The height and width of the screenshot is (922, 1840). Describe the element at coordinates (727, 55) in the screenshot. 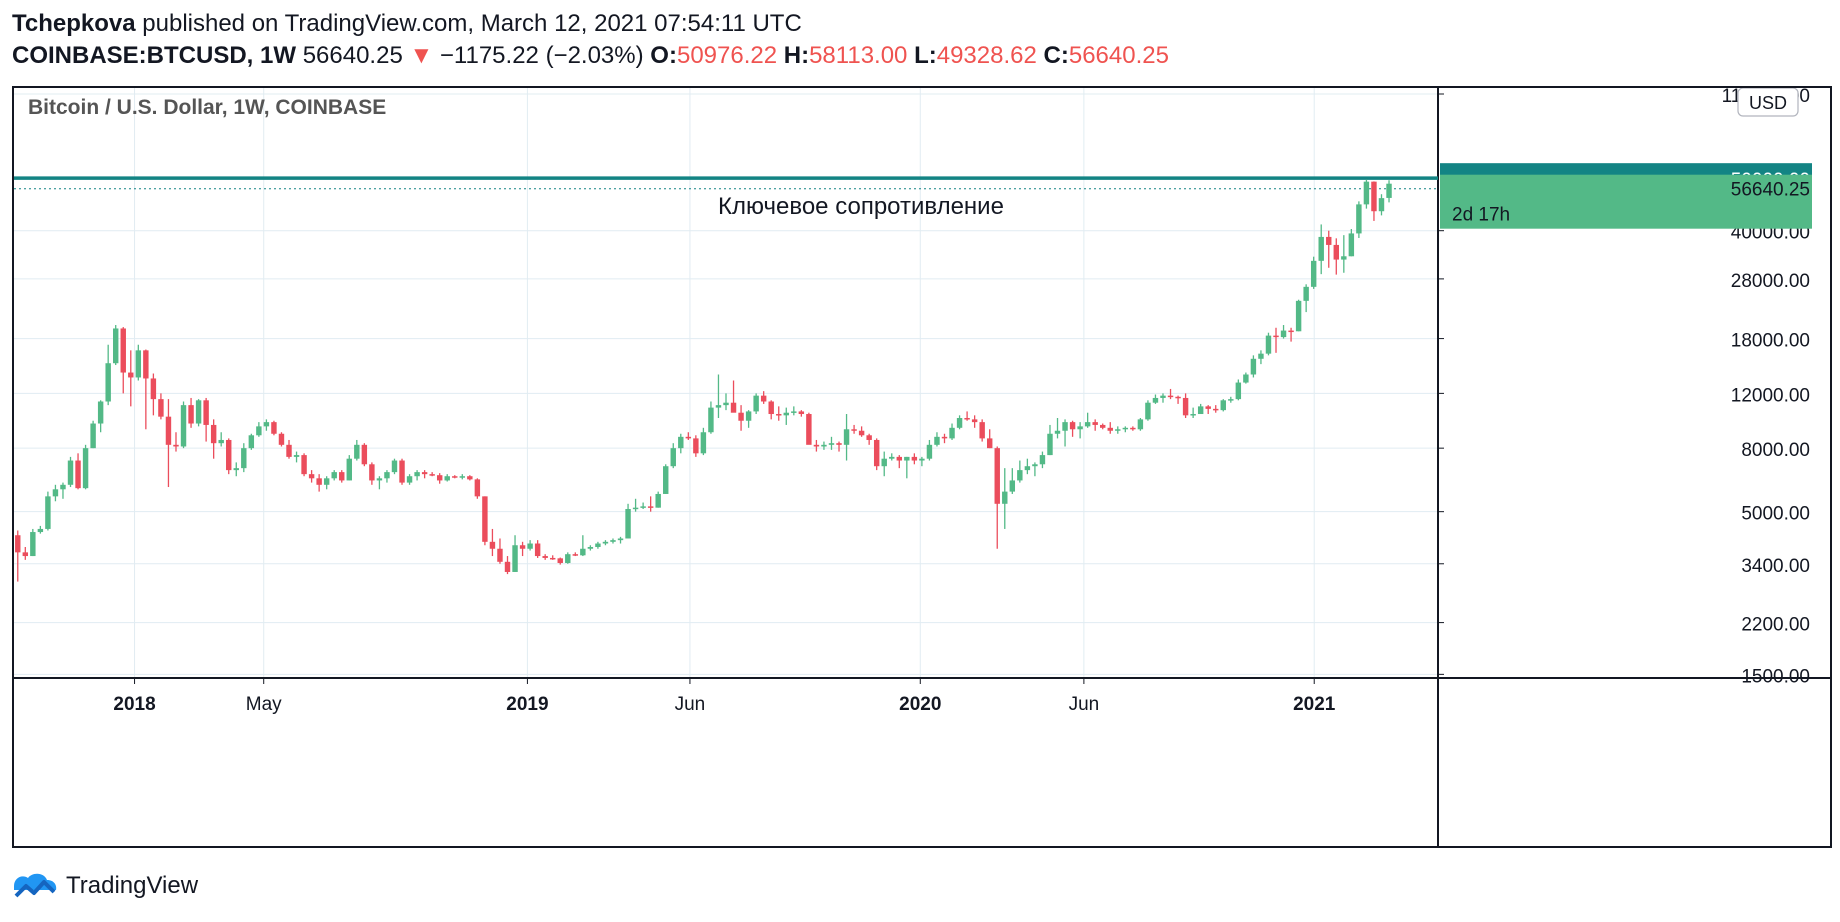

I see `open-value: 50976.22` at that location.